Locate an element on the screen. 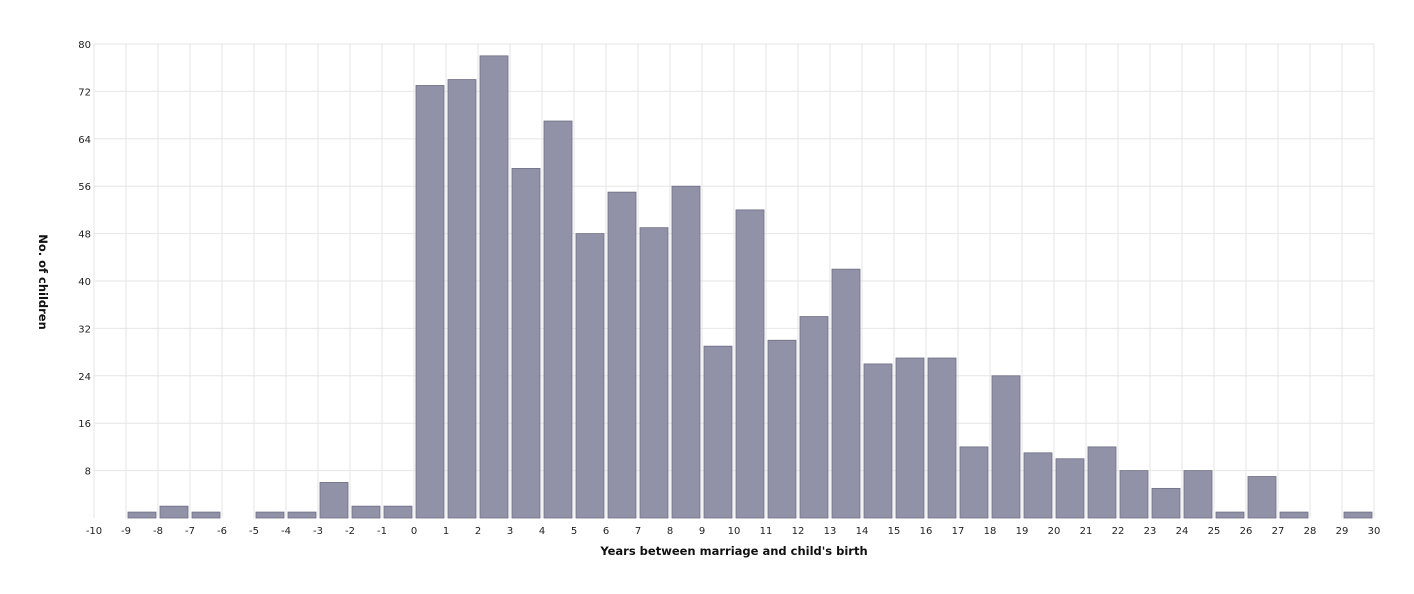 This screenshot has height=594, width=1414. x-tick-label: 29 is located at coordinates (1342, 531).